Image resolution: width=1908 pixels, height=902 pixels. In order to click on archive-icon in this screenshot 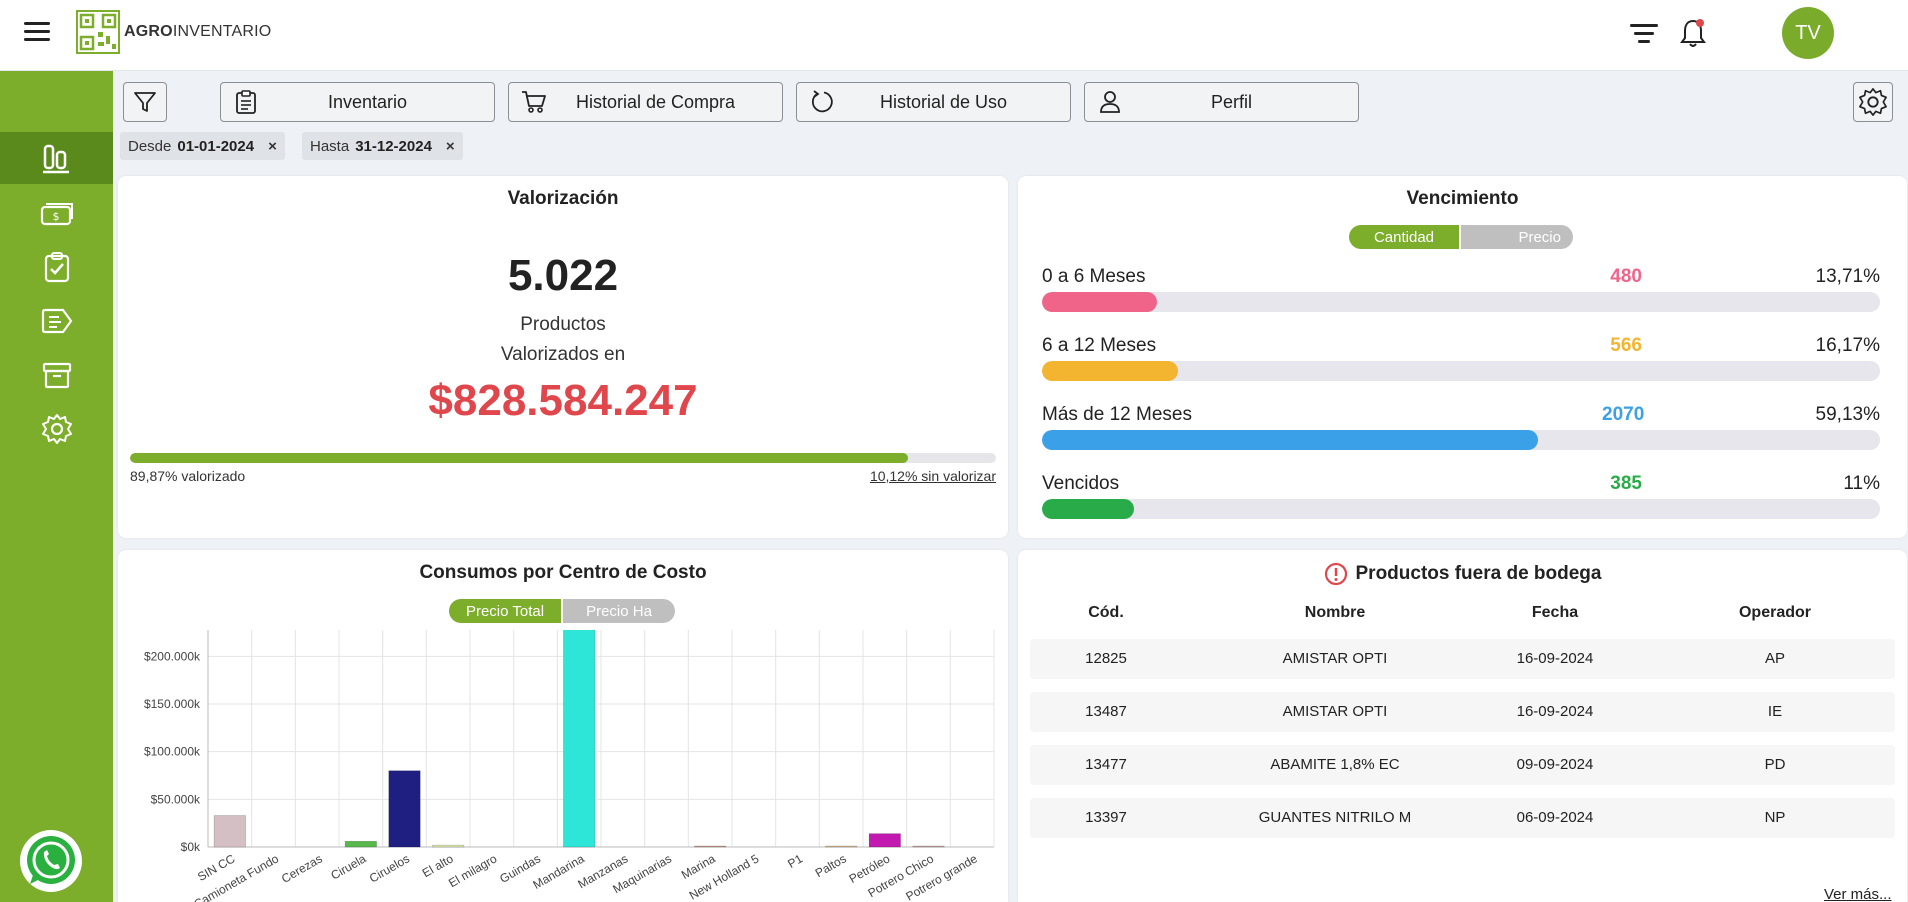, I will do `click(56, 375)`.